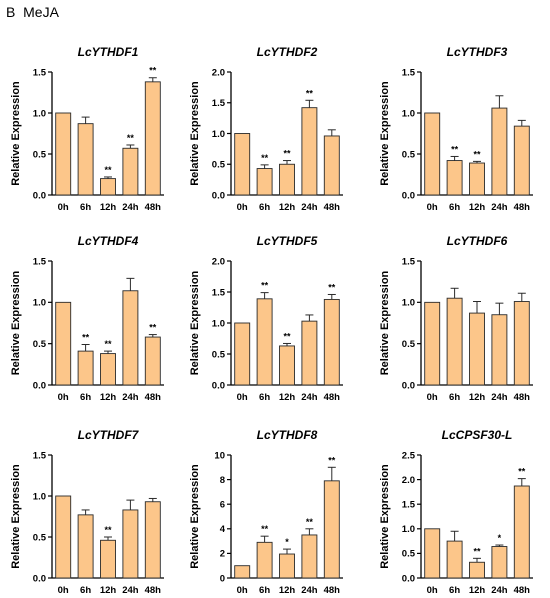 Image resolution: width=550 pixels, height=598 pixels. I want to click on chart-title: LcYTHDF2, so click(287, 52).